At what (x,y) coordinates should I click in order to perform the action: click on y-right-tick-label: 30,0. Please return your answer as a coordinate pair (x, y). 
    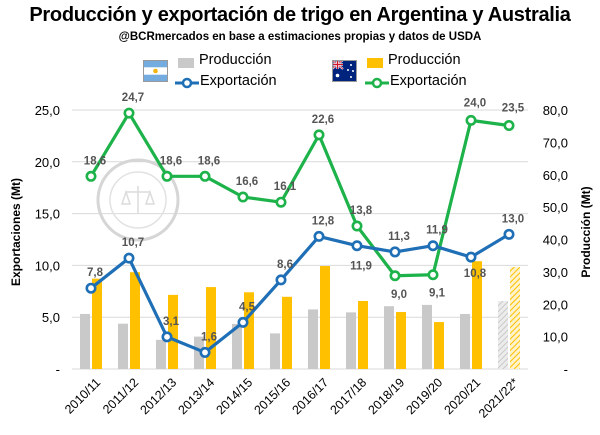
    Looking at the image, I should click on (555, 272).